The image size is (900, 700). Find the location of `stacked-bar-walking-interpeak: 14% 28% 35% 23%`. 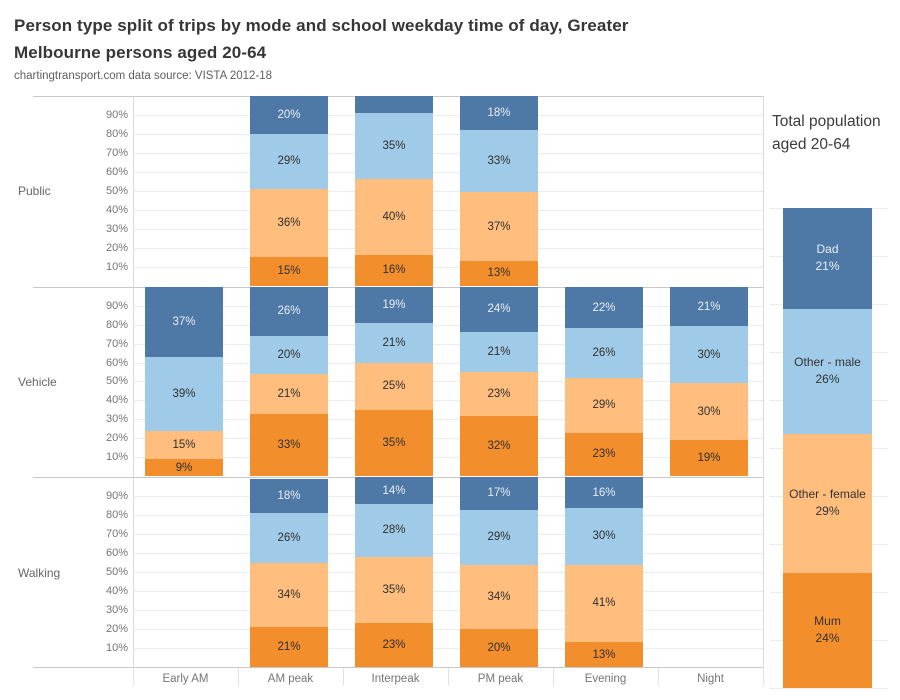

stacked-bar-walking-interpeak: 14% 28% 35% 23% is located at coordinates (394, 572).